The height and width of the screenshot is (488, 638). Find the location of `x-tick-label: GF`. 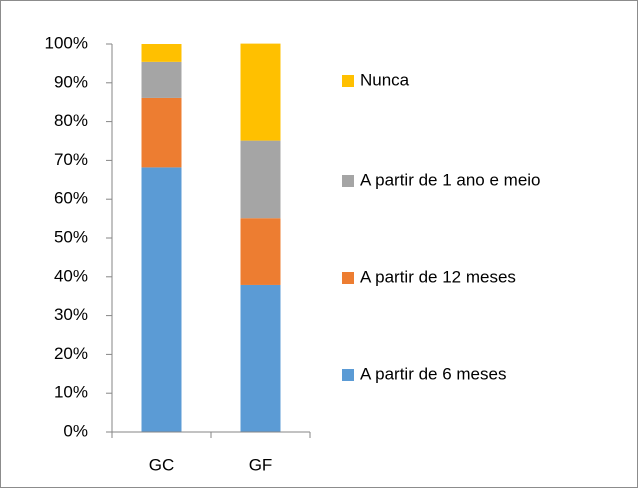

x-tick-label: GF is located at coordinates (261, 464).